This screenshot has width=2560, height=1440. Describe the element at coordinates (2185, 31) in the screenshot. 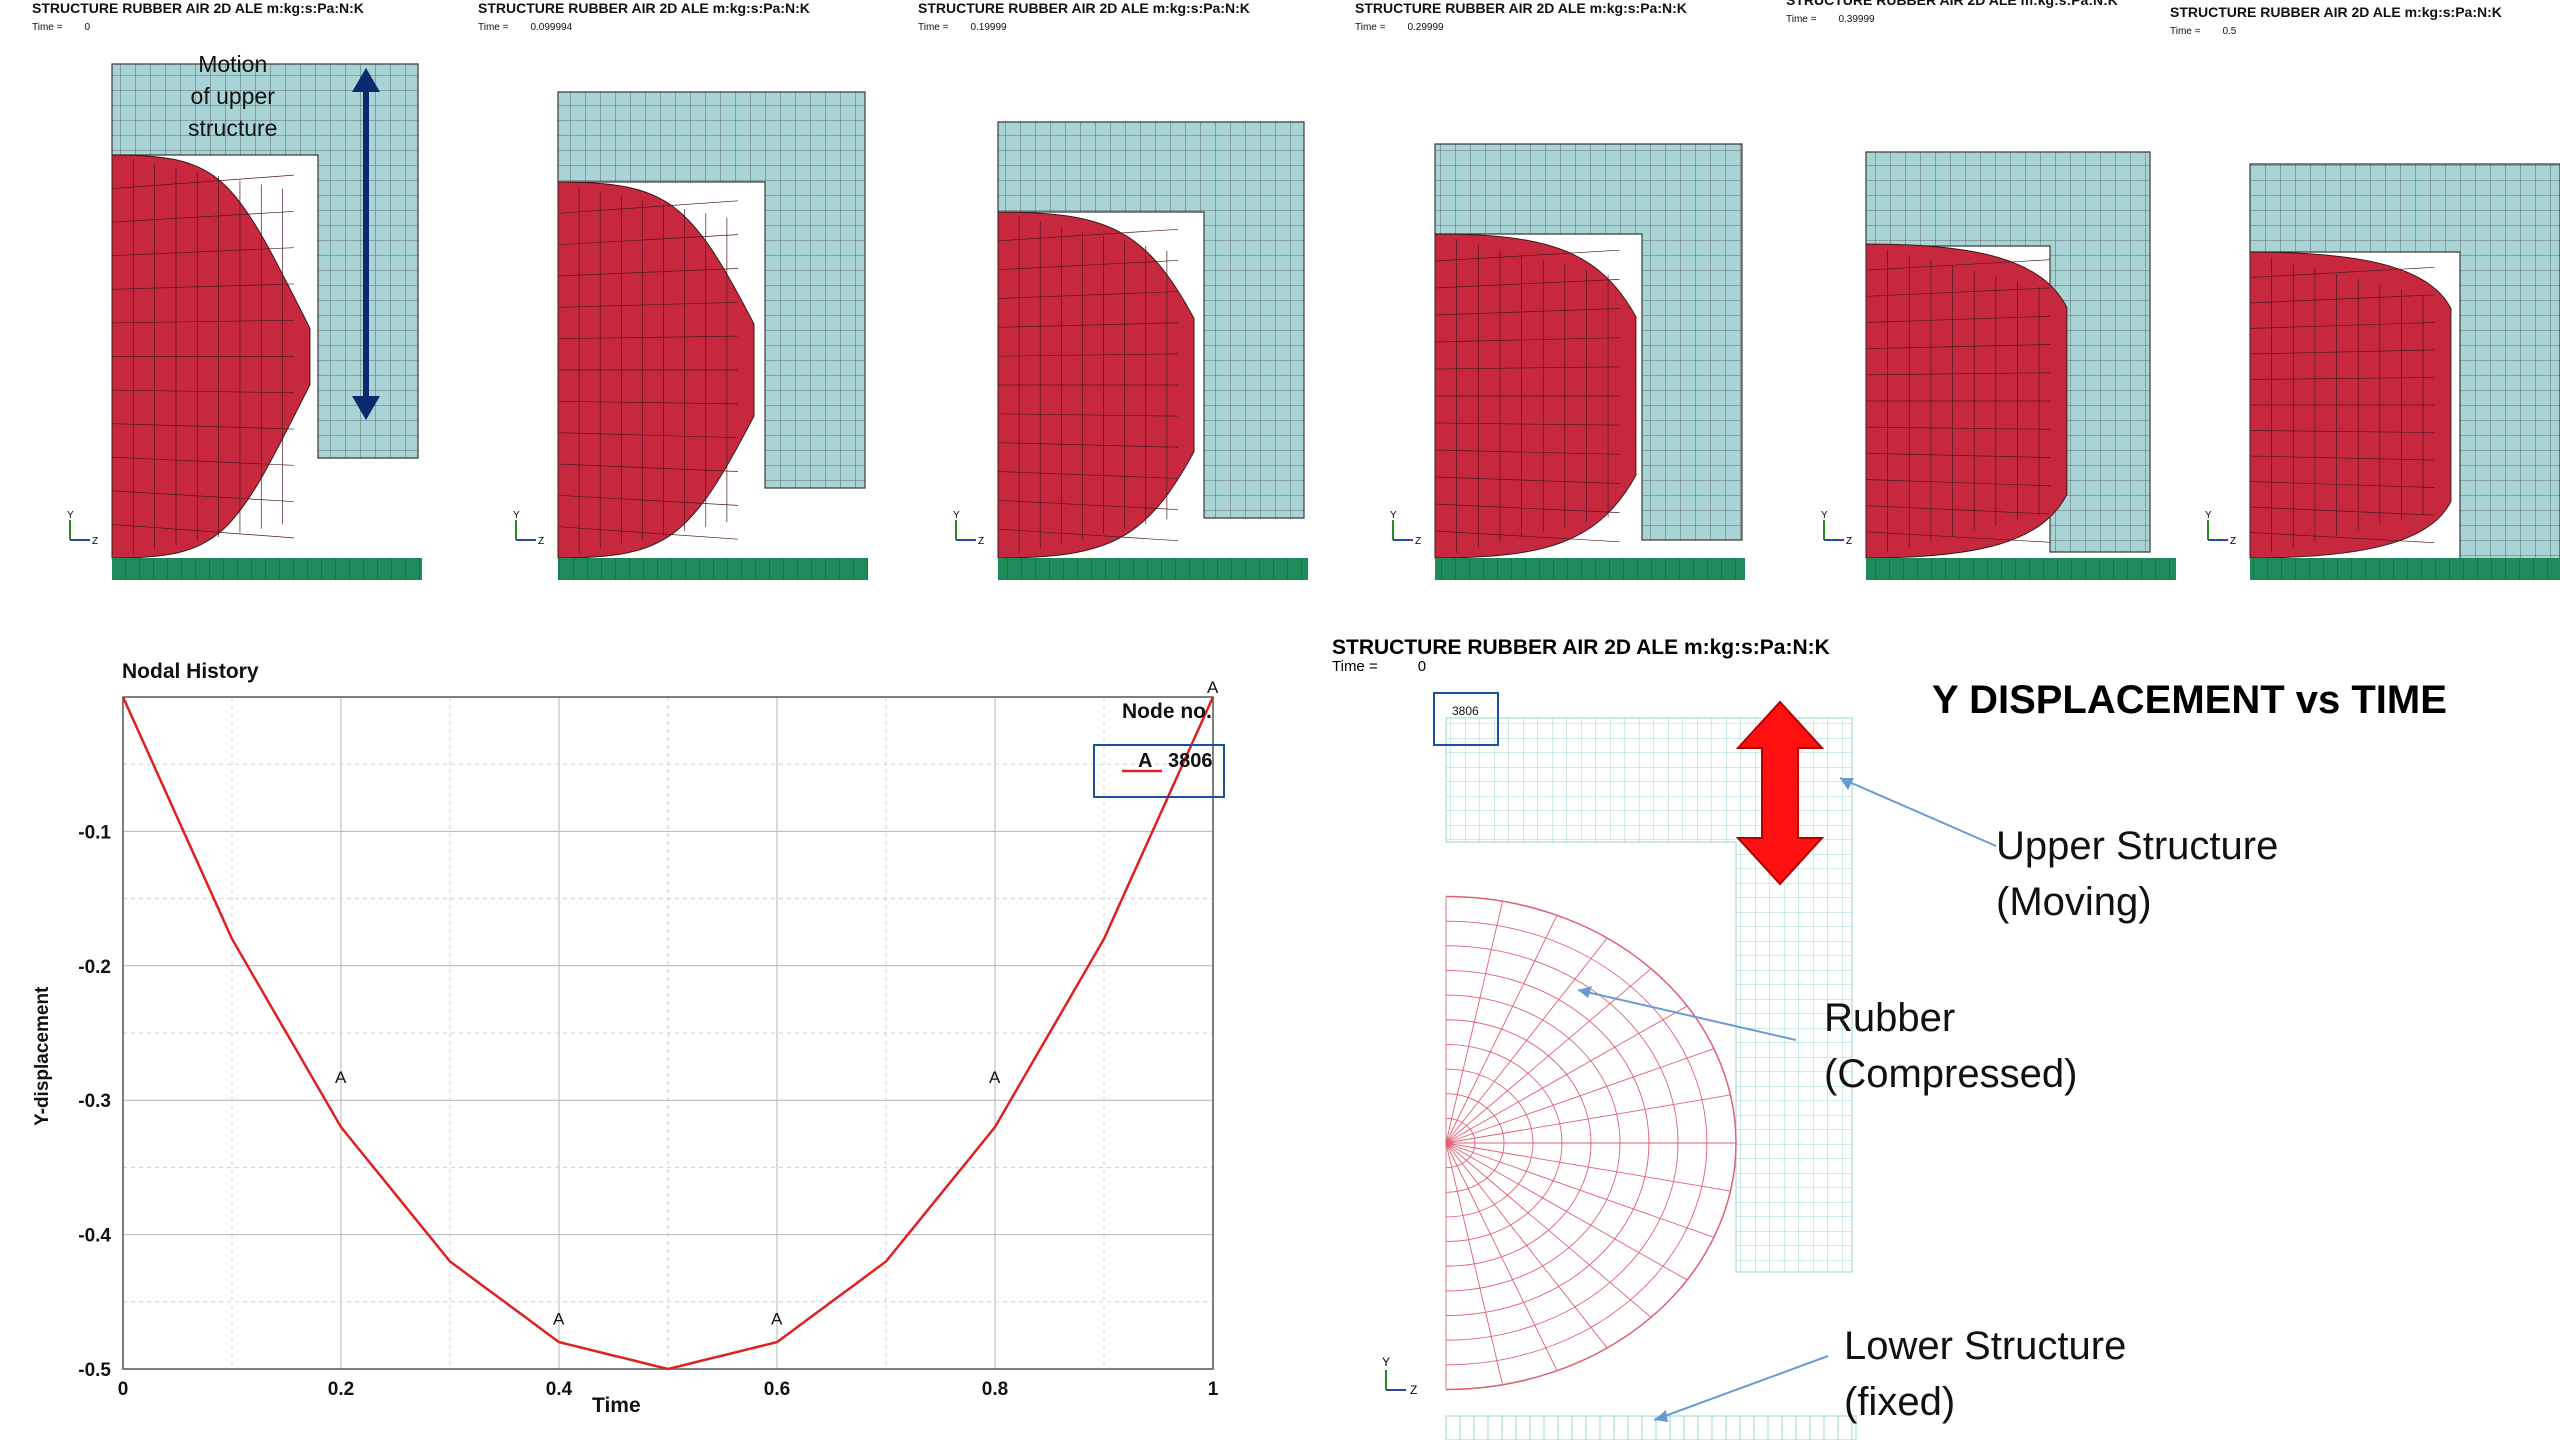

I see `time-label: Time =` at that location.